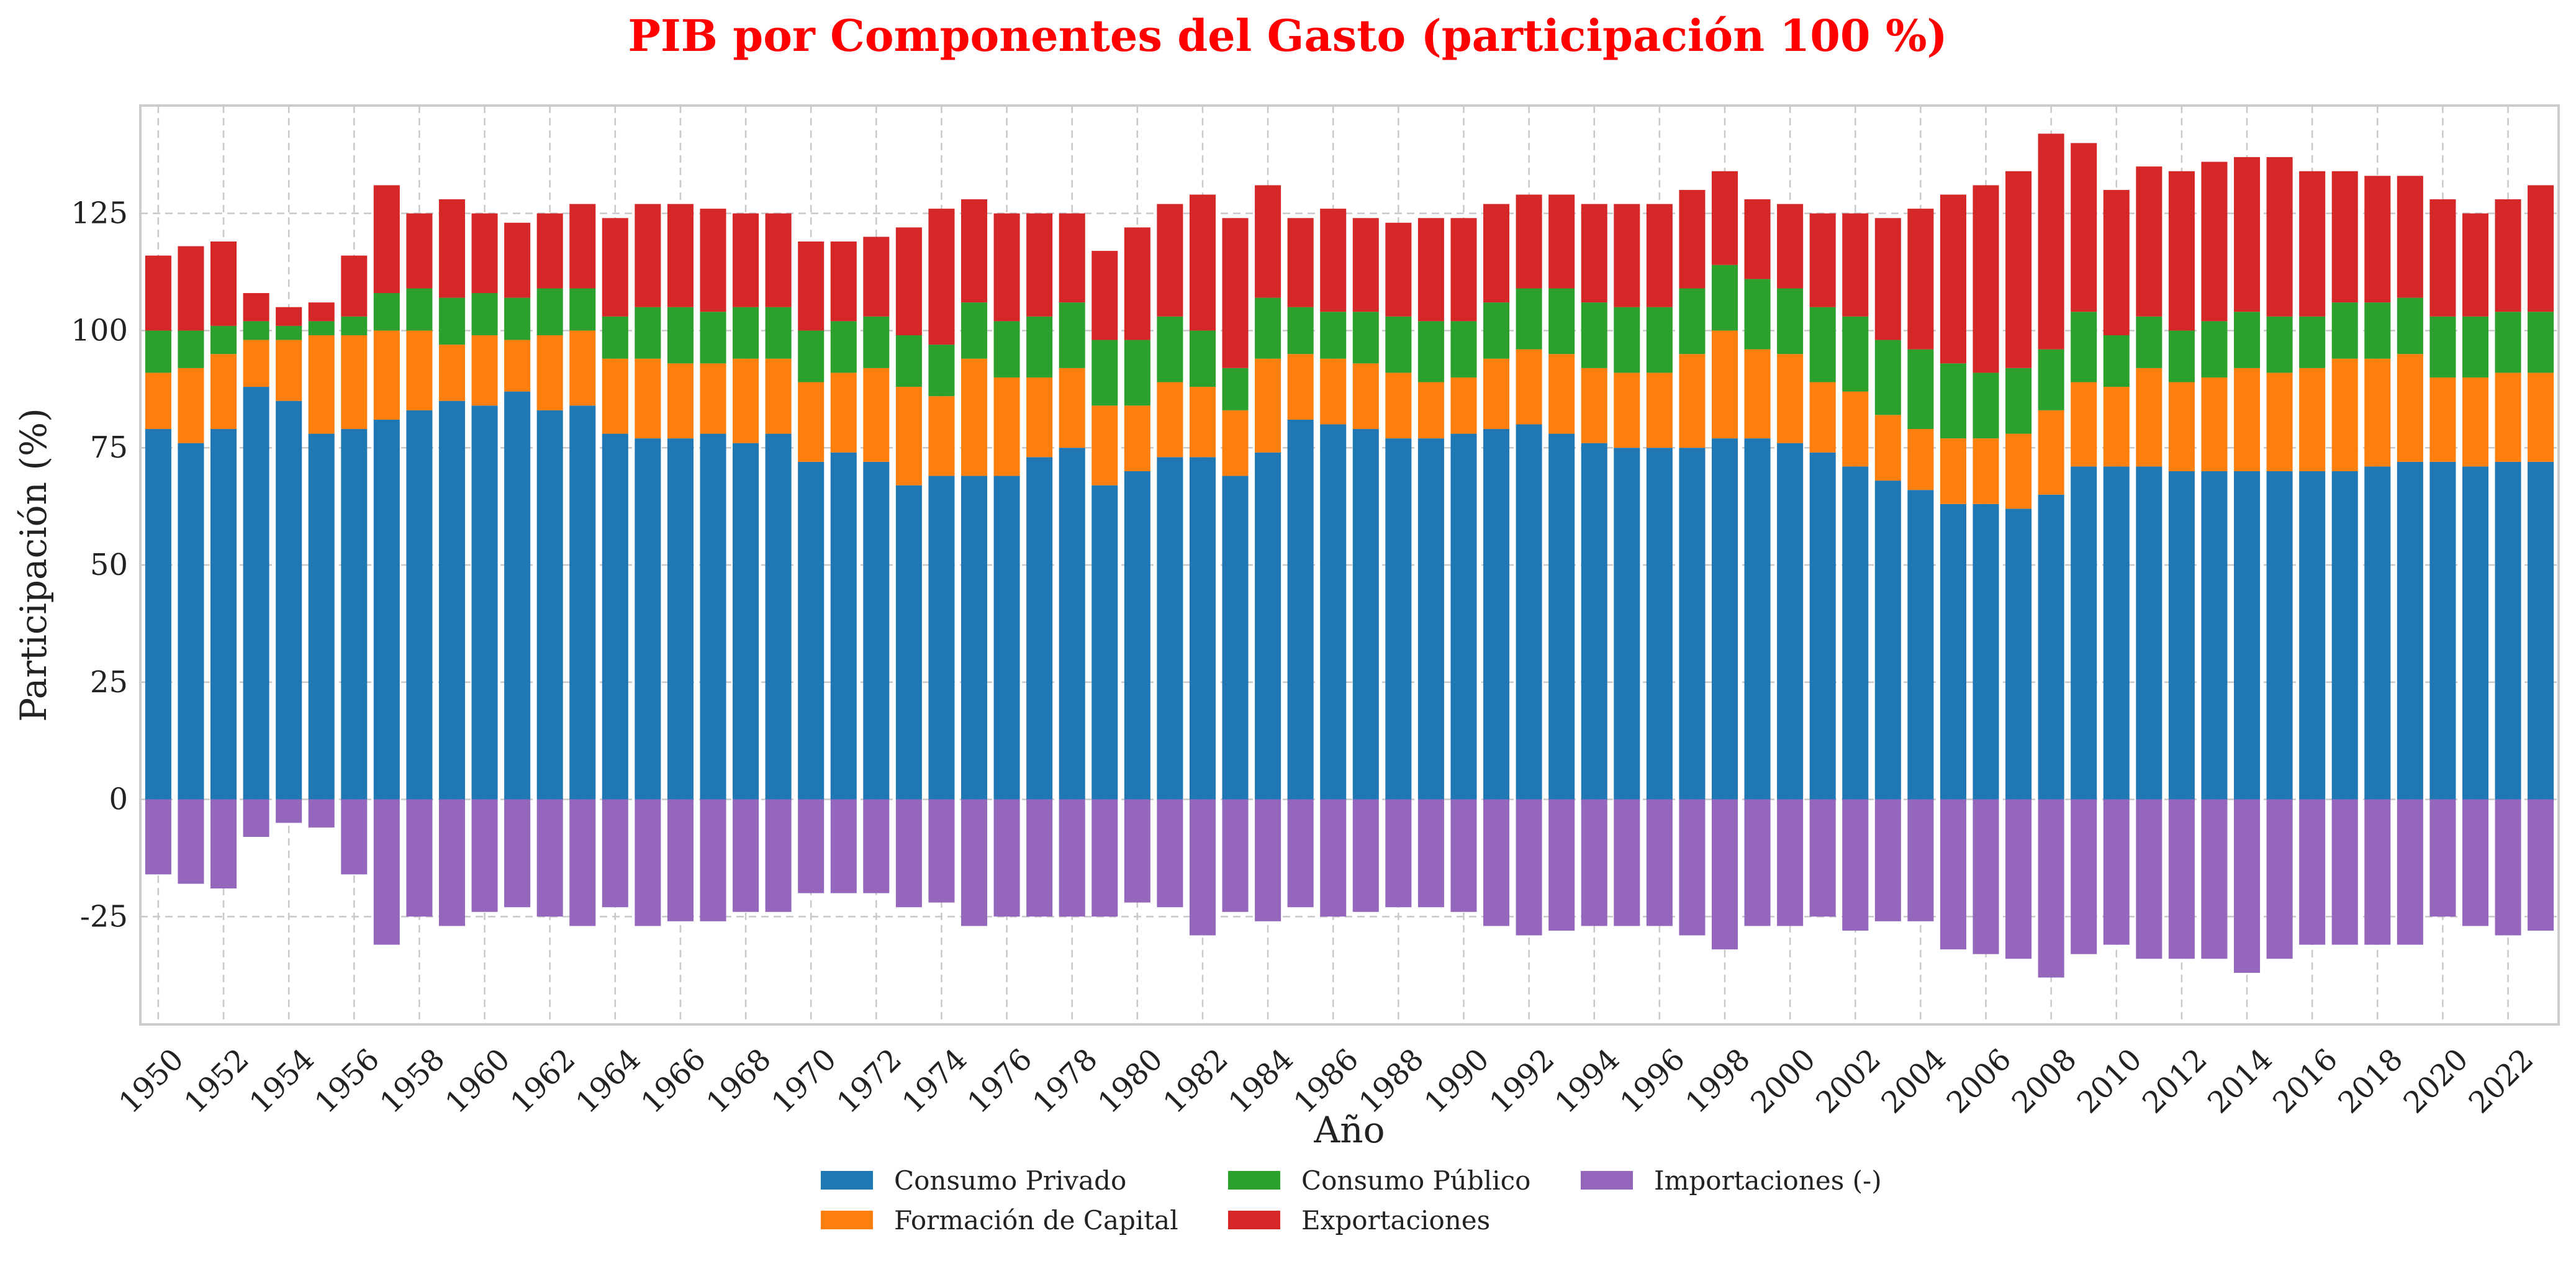 This screenshot has height=1274, width=2576. What do you see at coordinates (2240, 1081) in the screenshot?
I see `x-tick-label: 2014` at bounding box center [2240, 1081].